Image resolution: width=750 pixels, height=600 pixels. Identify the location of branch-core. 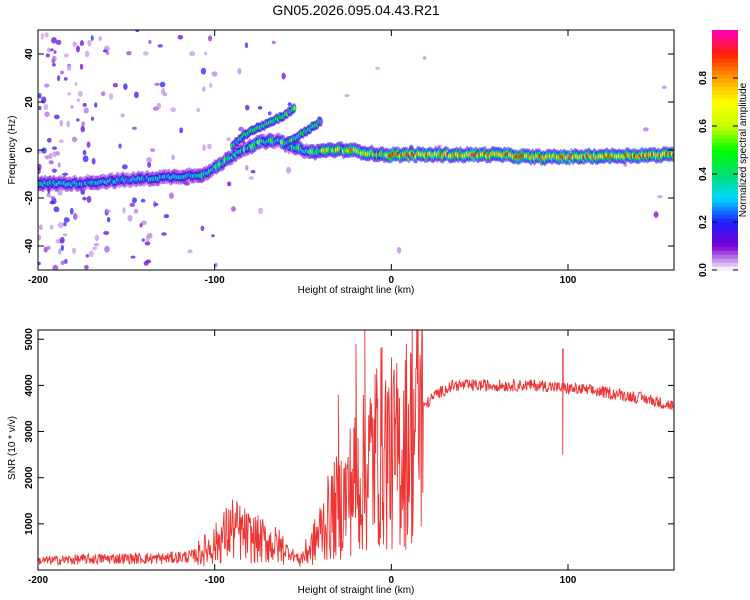
(294, 108).